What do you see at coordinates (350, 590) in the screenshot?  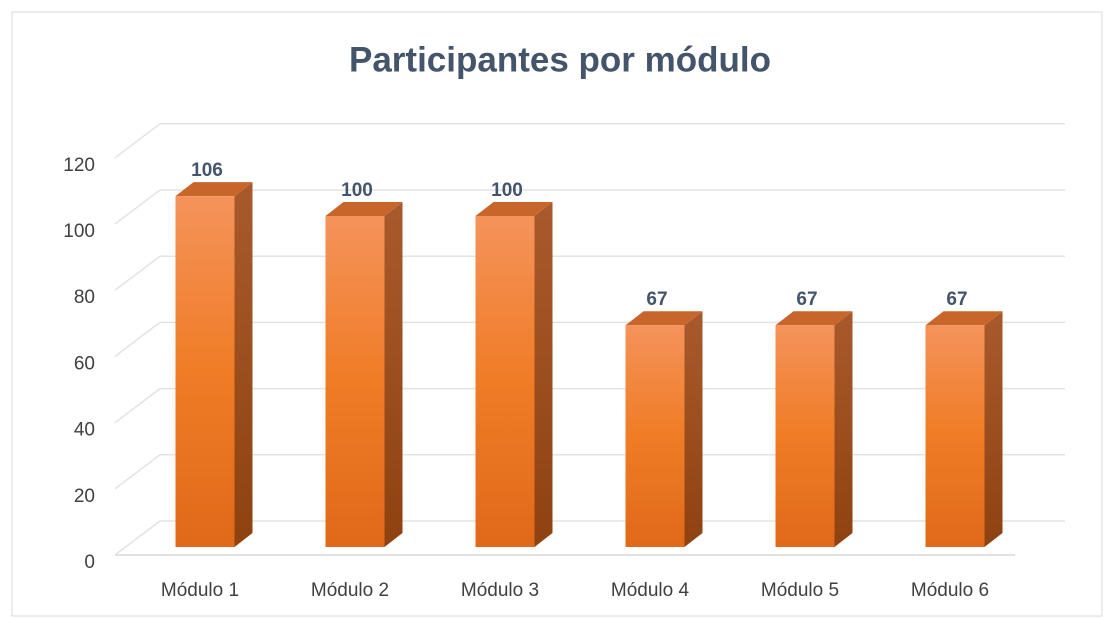 I see `x-tick-label: Módulo 2` at bounding box center [350, 590].